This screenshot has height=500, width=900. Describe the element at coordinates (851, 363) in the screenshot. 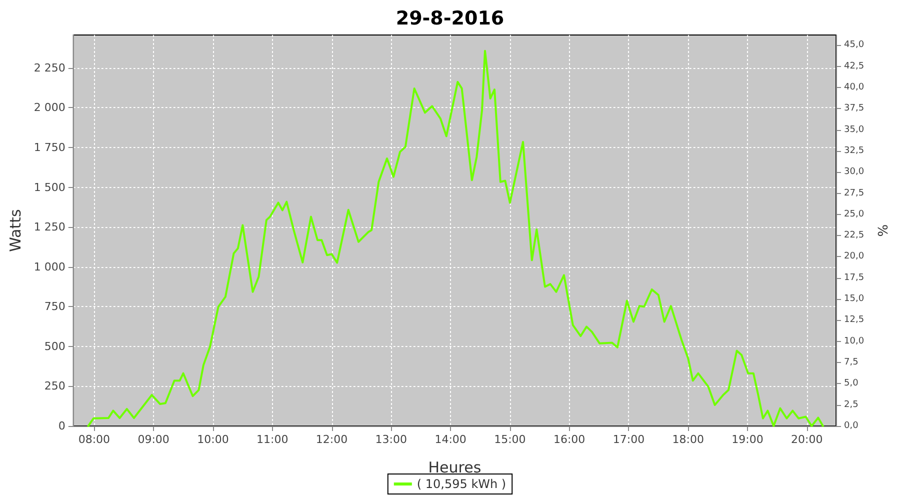

I see `y2-tick-label: 7,5` at that location.